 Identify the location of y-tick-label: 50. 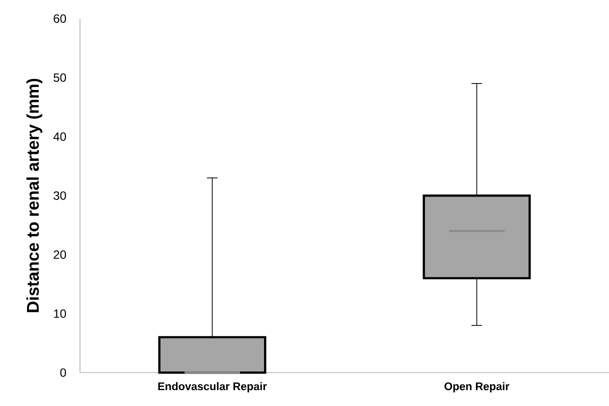
(60, 77).